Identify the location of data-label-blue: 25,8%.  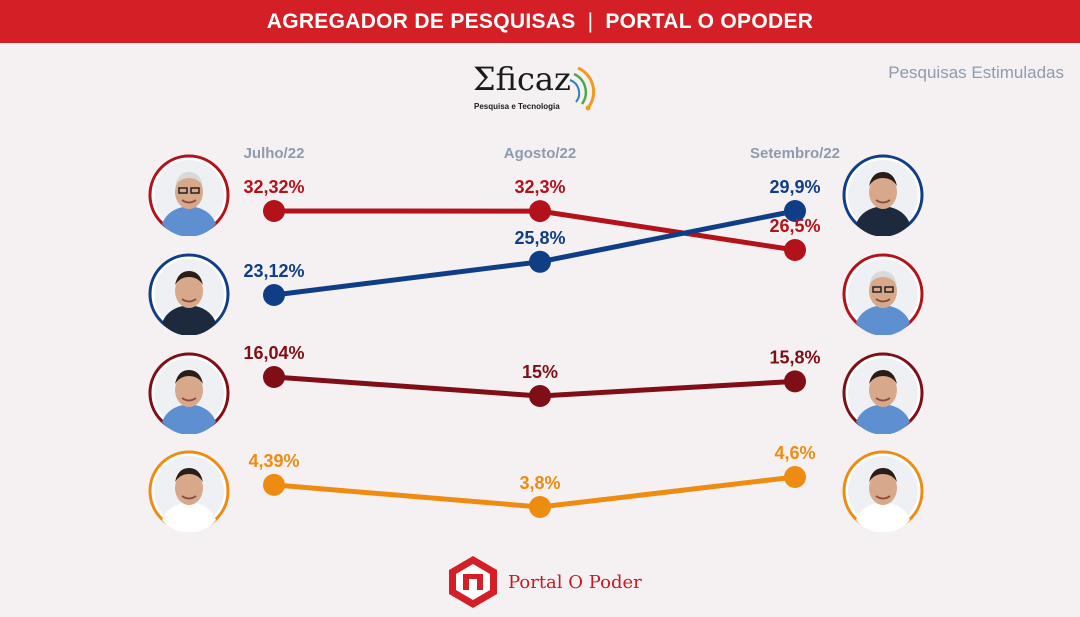
(539, 238).